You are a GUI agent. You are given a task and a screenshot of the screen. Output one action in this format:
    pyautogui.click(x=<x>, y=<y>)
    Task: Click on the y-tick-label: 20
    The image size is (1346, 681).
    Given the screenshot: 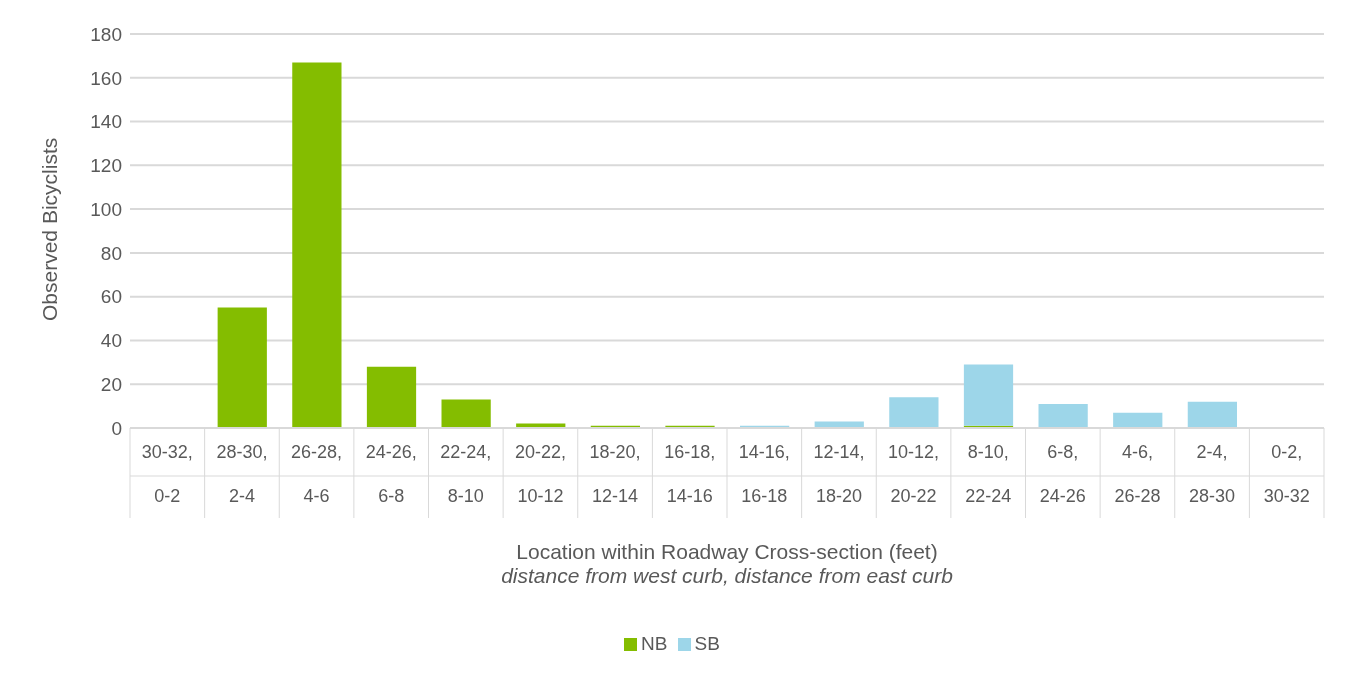 What is the action you would take?
    pyautogui.click(x=111, y=384)
    